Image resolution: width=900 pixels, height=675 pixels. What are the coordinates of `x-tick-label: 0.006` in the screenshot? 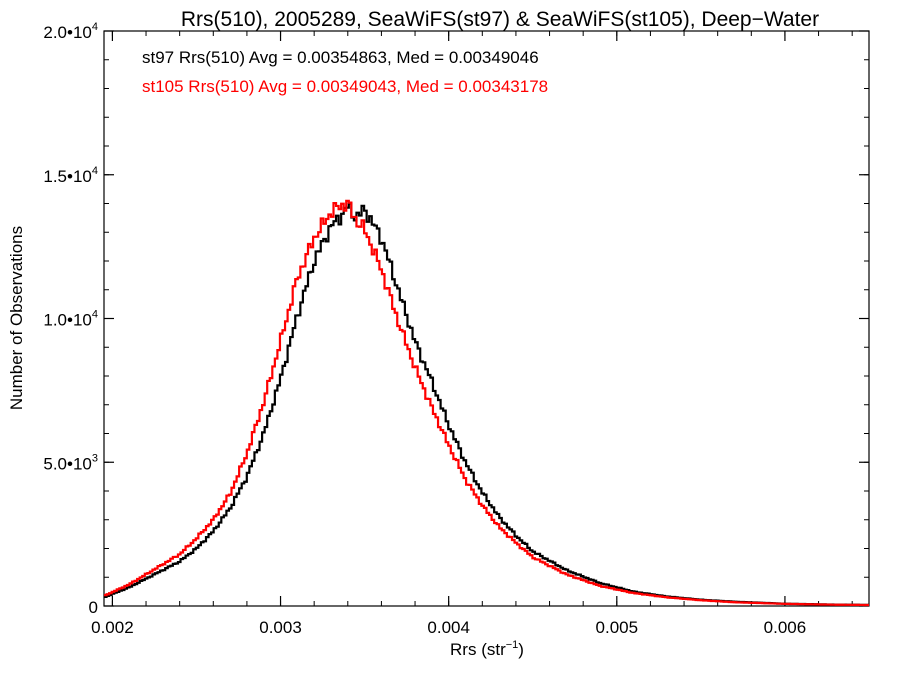 It's located at (785, 627).